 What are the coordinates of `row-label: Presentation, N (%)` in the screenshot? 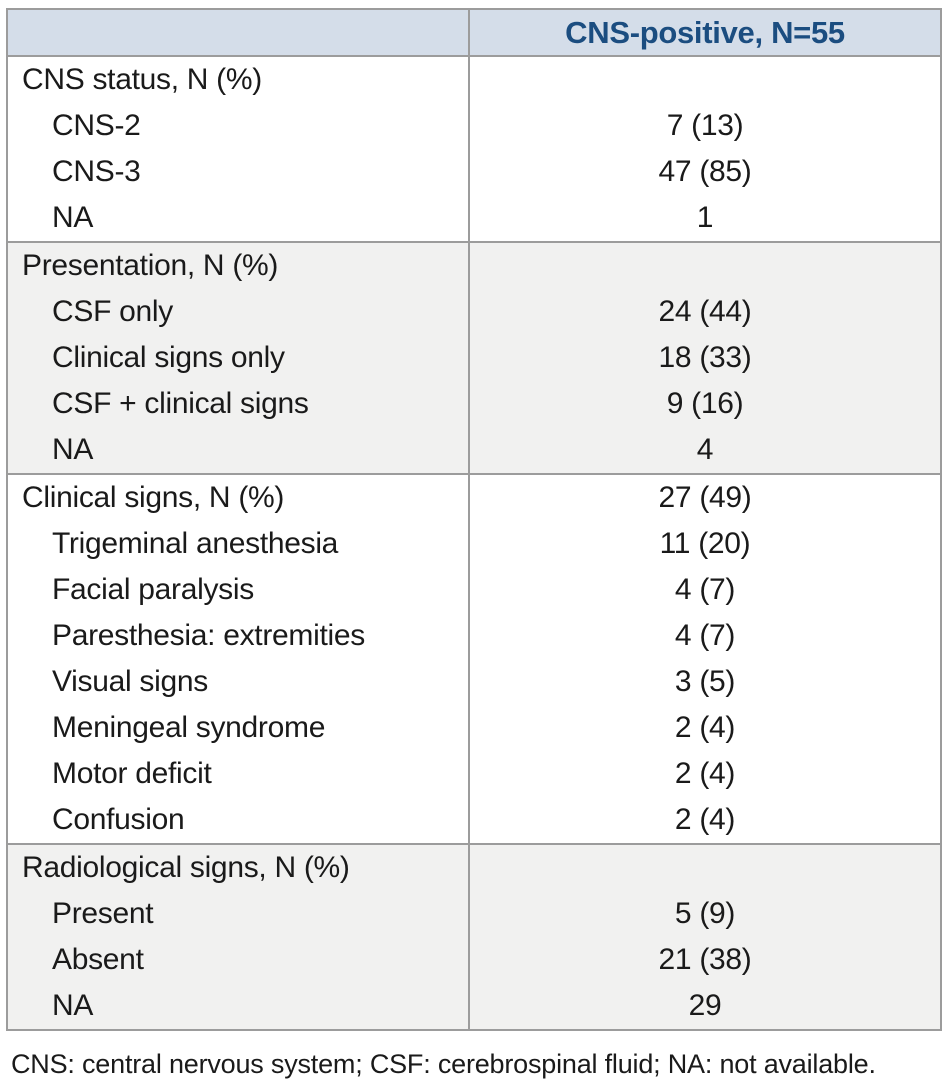 It's located at (238, 265).